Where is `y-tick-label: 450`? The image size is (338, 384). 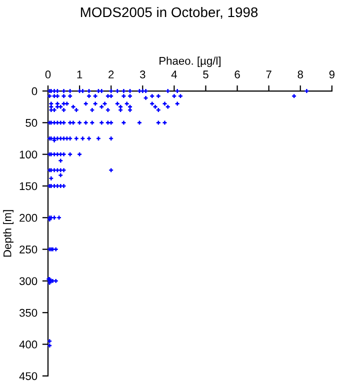 y-tick-label: 450 is located at coordinates (28, 376).